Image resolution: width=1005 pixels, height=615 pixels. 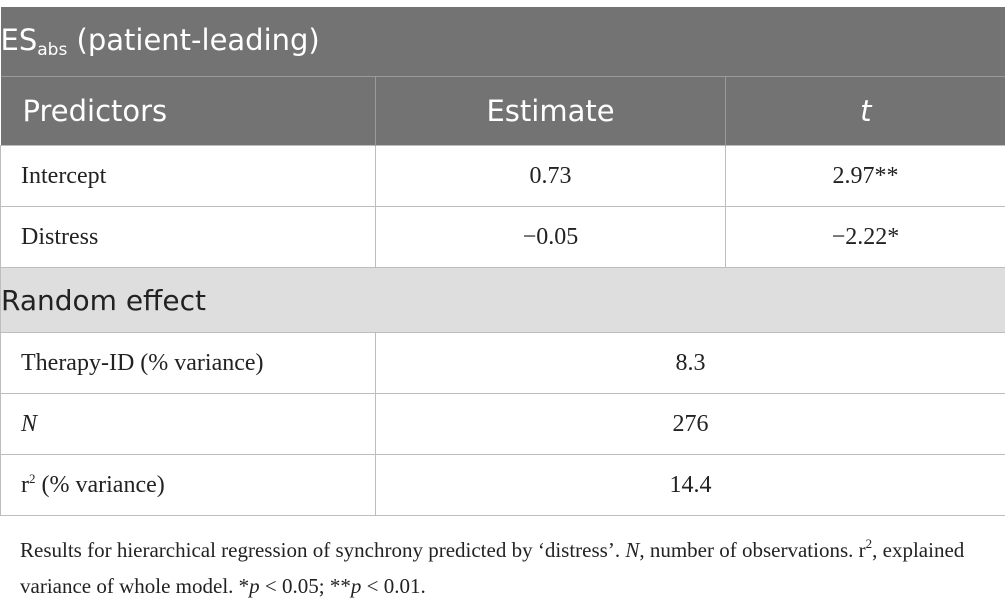 I want to click on row-label: Therapy-ID (% variance), so click(x=188, y=363).